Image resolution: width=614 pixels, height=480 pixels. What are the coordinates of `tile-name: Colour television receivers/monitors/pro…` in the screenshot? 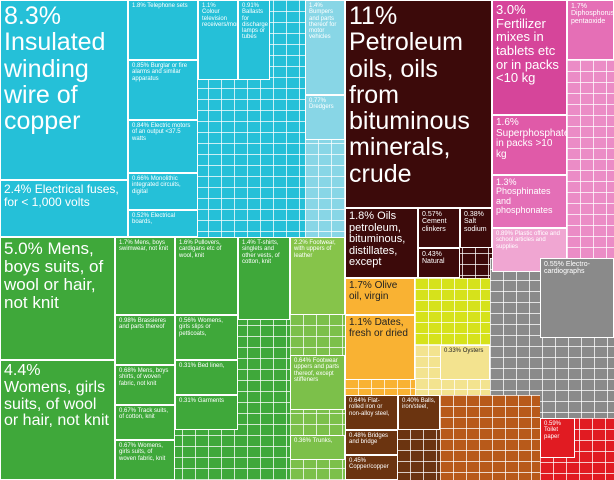 It's located at (220, 18).